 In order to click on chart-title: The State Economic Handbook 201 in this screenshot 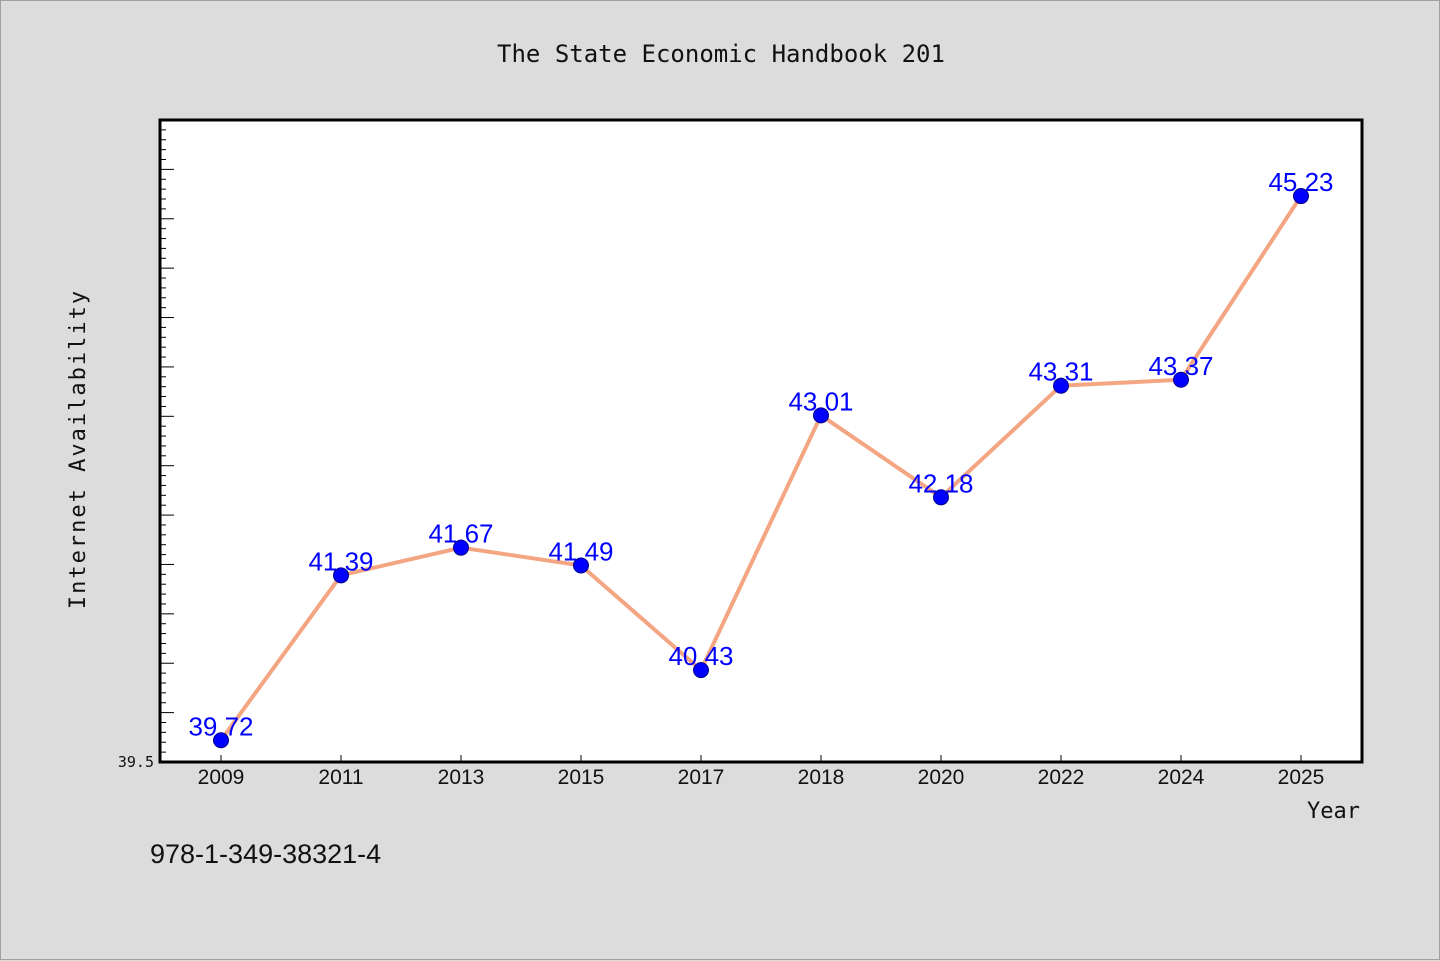, I will do `click(721, 54)`.